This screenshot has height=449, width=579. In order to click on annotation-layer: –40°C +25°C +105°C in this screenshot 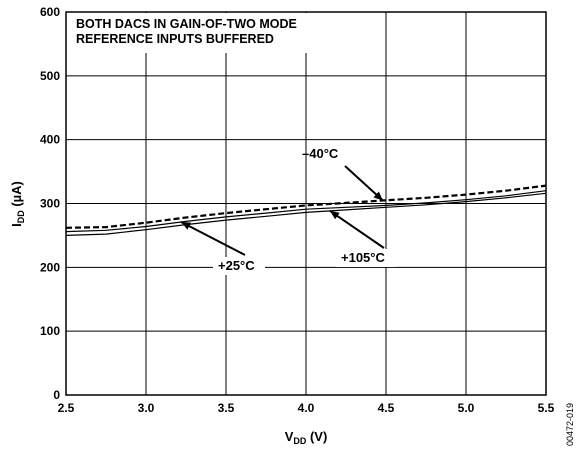, I will do `click(288, 210)`.